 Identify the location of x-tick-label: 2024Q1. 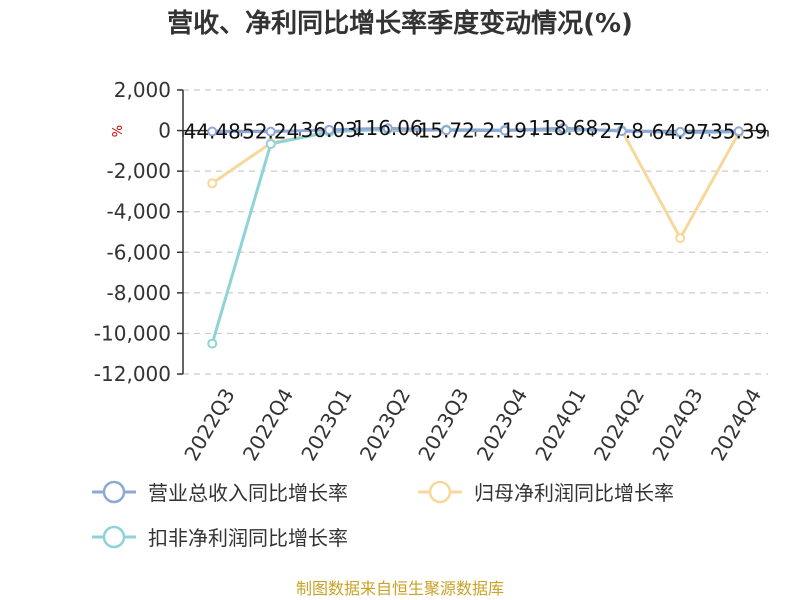
(560, 424).